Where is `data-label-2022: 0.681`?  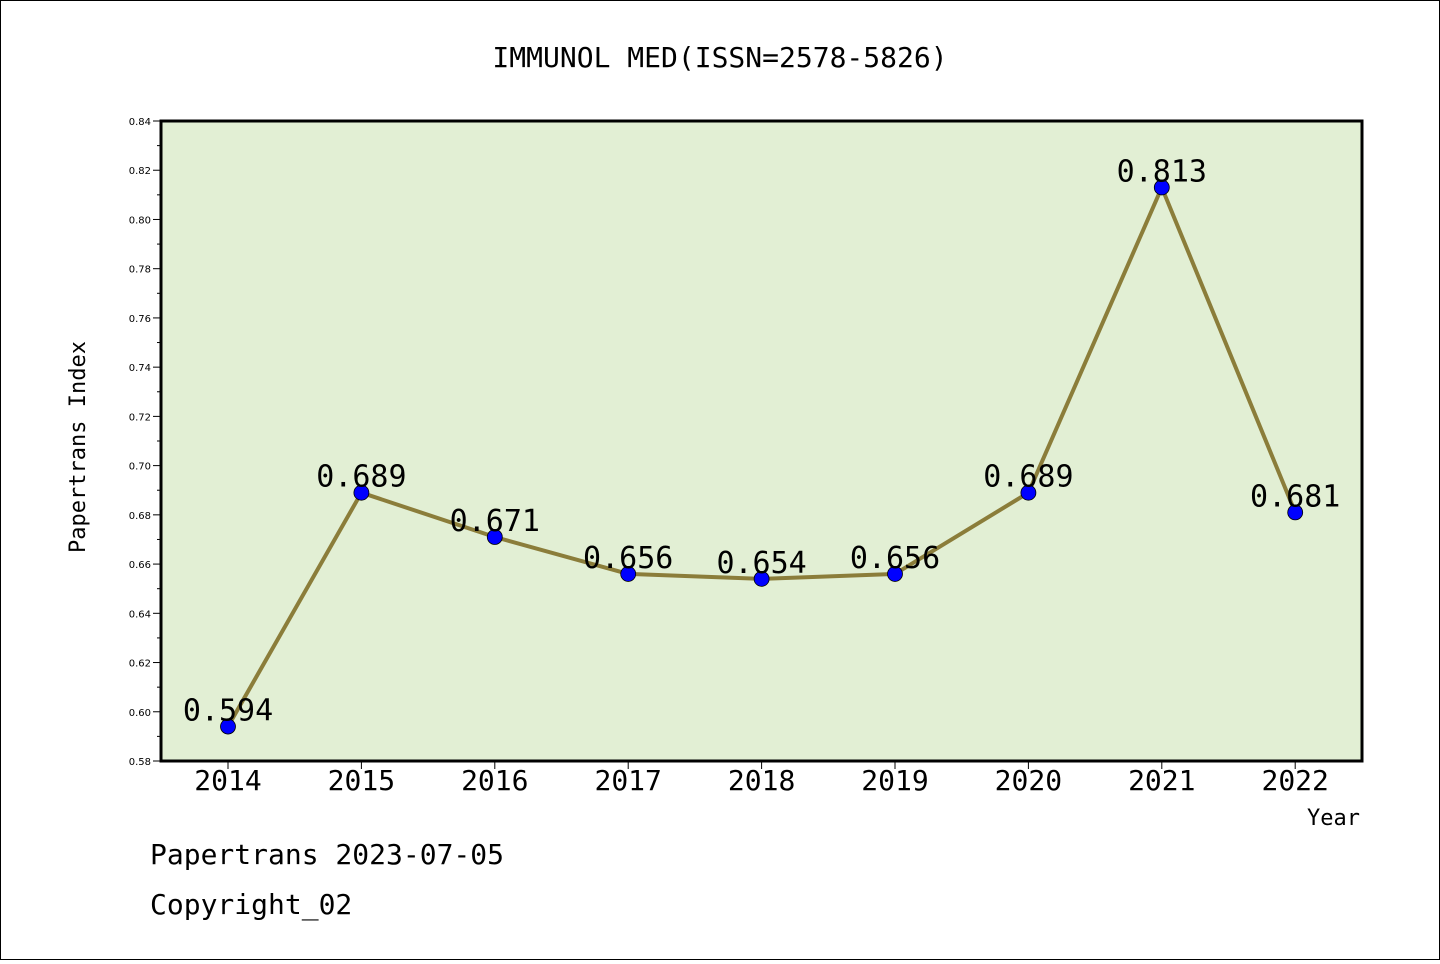 data-label-2022: 0.681 is located at coordinates (1295, 496).